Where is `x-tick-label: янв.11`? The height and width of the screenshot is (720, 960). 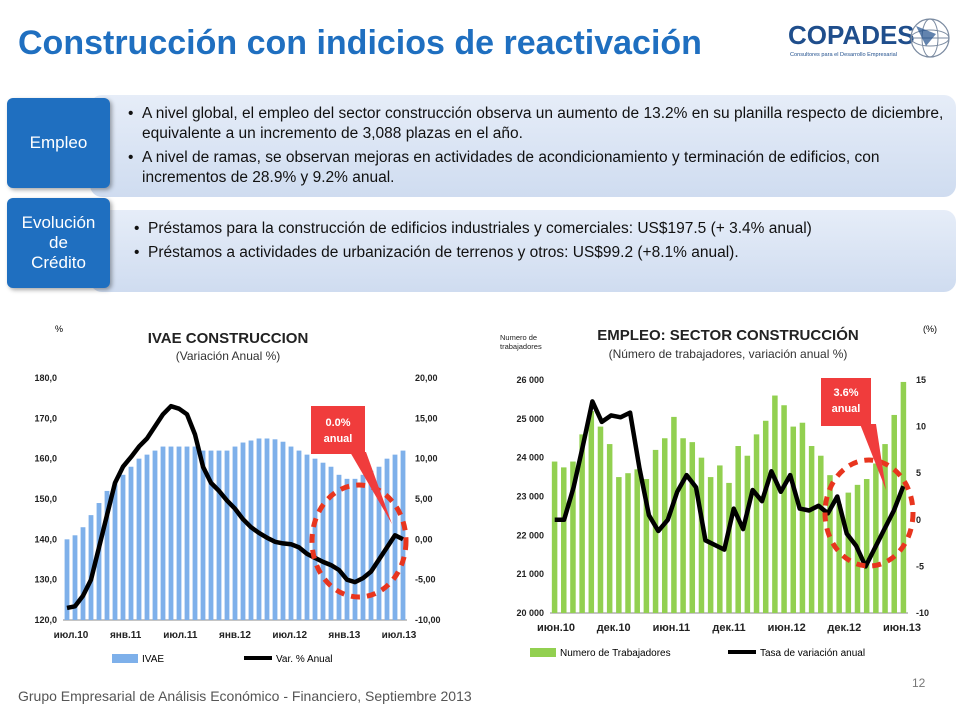
x-tick-label: янв.11 is located at coordinates (126, 635).